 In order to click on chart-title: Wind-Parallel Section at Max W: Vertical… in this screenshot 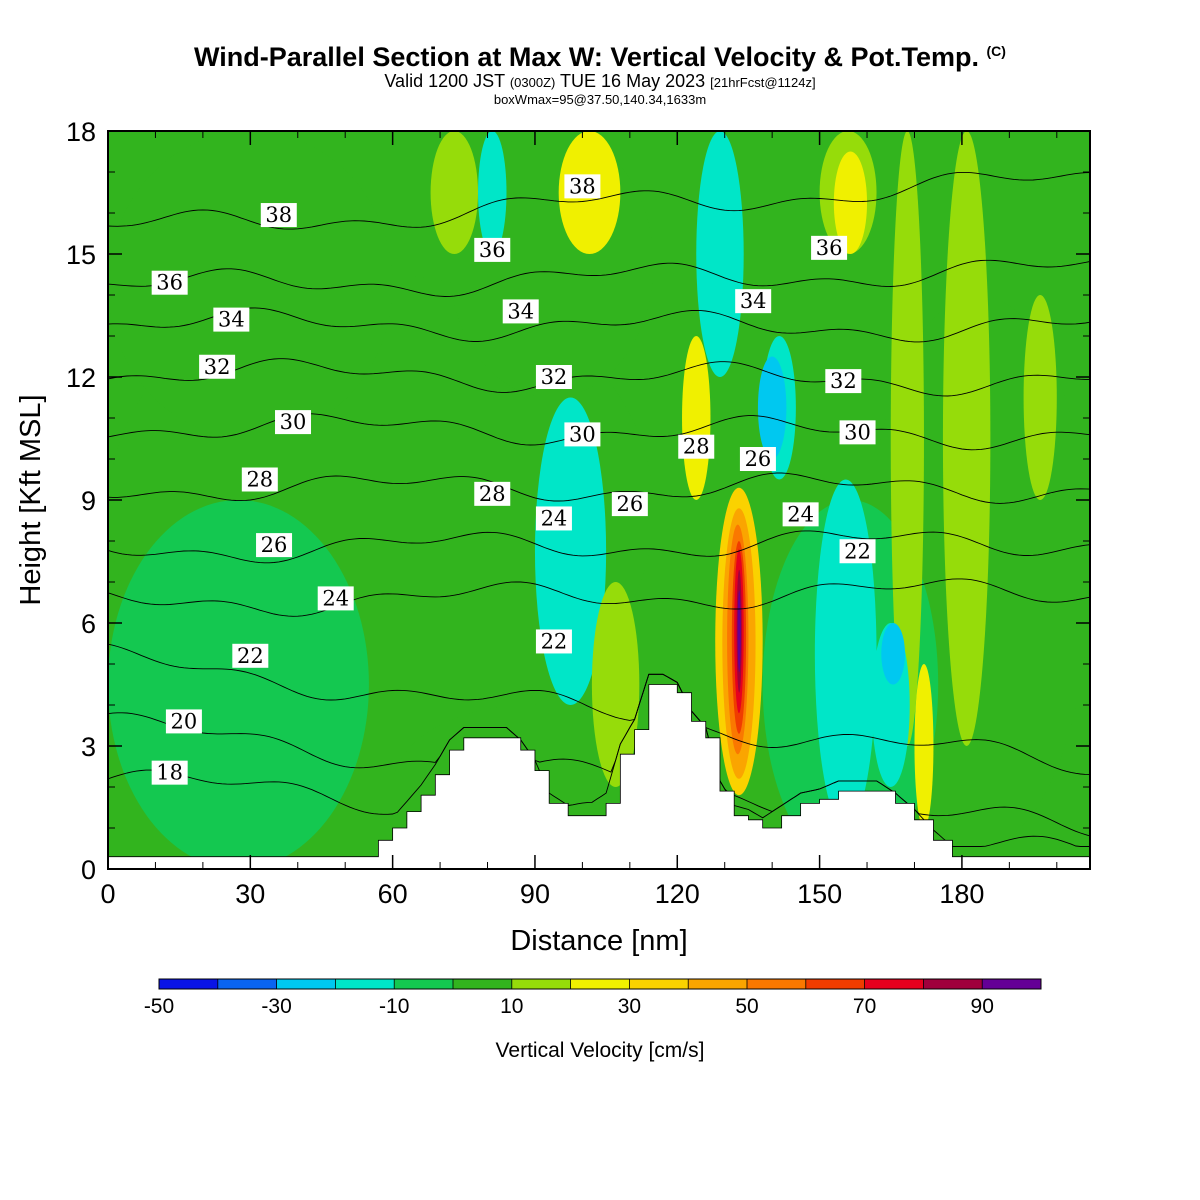, I will do `click(600, 57)`.